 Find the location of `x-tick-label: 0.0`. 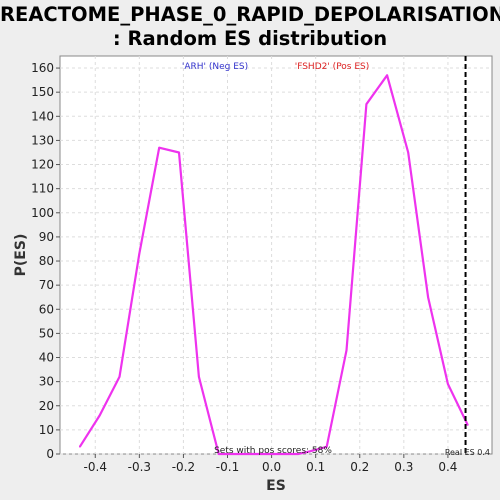

x-tick-label: 0.0 is located at coordinates (271, 467).